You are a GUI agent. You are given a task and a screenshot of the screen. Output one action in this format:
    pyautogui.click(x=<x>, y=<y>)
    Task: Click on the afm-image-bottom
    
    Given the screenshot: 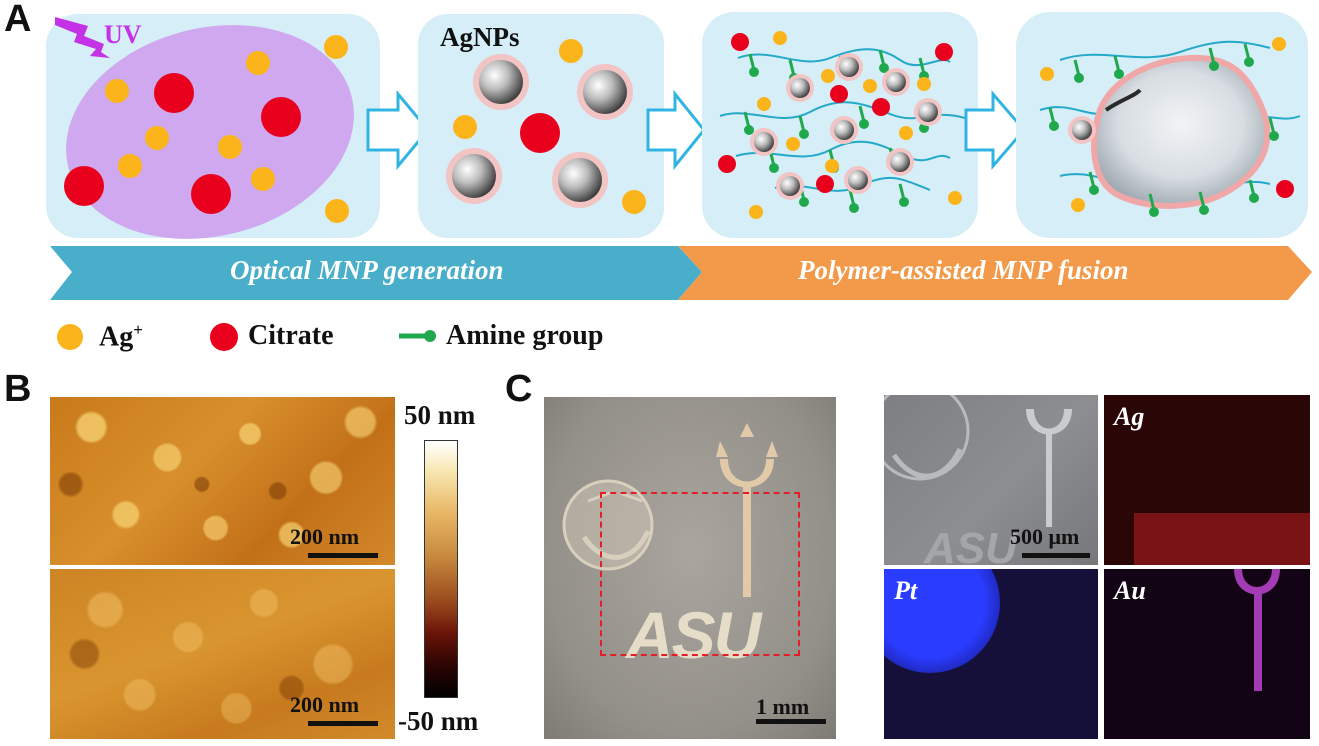 What is the action you would take?
    pyautogui.click(x=222, y=654)
    